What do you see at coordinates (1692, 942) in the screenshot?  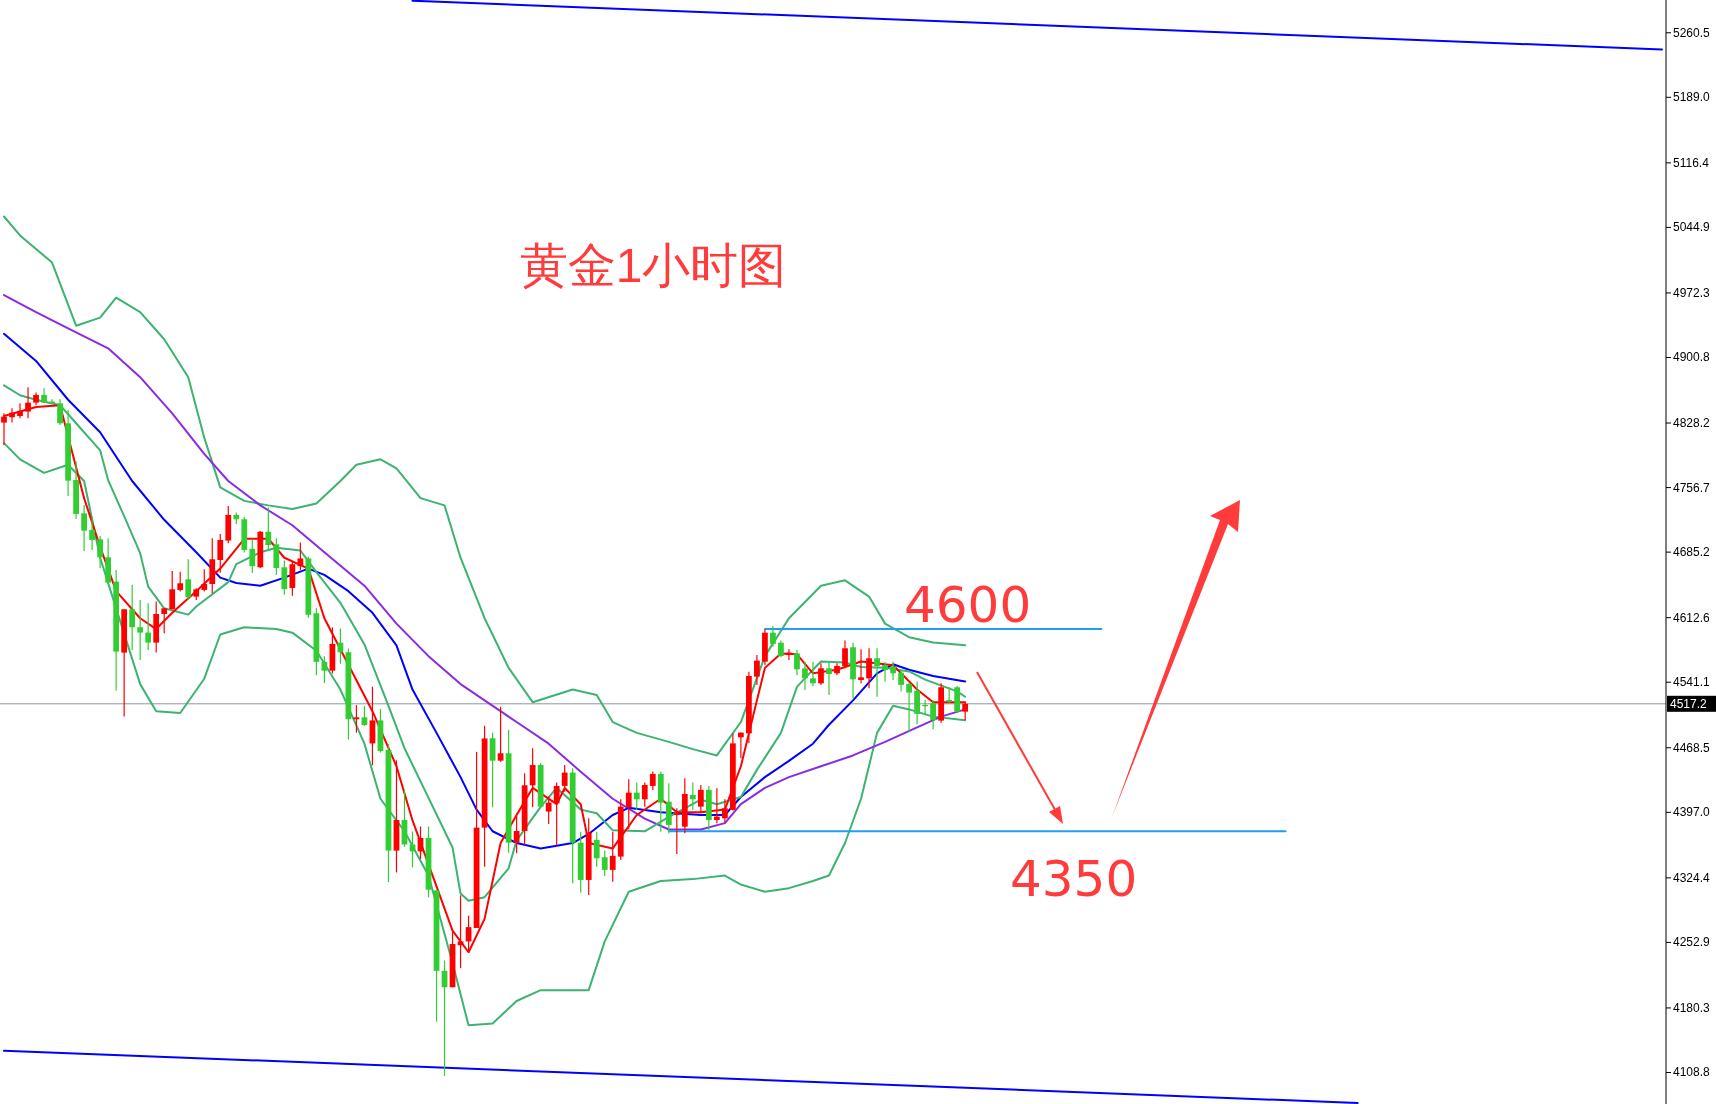 I see `y-tick-label: 4252.9` at bounding box center [1692, 942].